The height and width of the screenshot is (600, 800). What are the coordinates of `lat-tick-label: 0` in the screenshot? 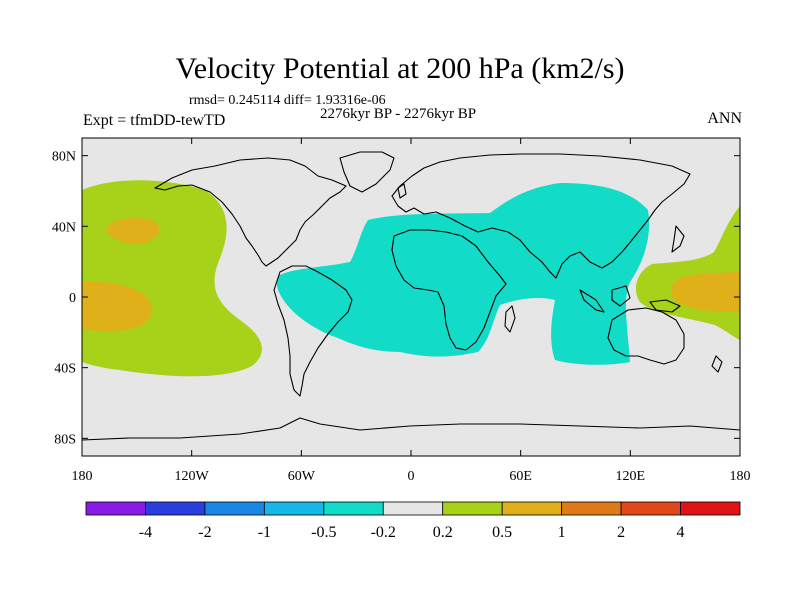 It's located at (72, 298).